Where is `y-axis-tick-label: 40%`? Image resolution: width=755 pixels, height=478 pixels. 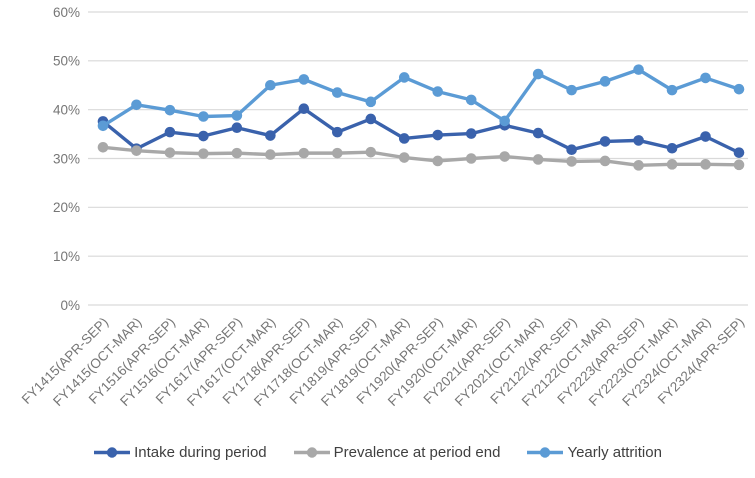
y-axis-tick-label: 40% is located at coordinates (66, 109).